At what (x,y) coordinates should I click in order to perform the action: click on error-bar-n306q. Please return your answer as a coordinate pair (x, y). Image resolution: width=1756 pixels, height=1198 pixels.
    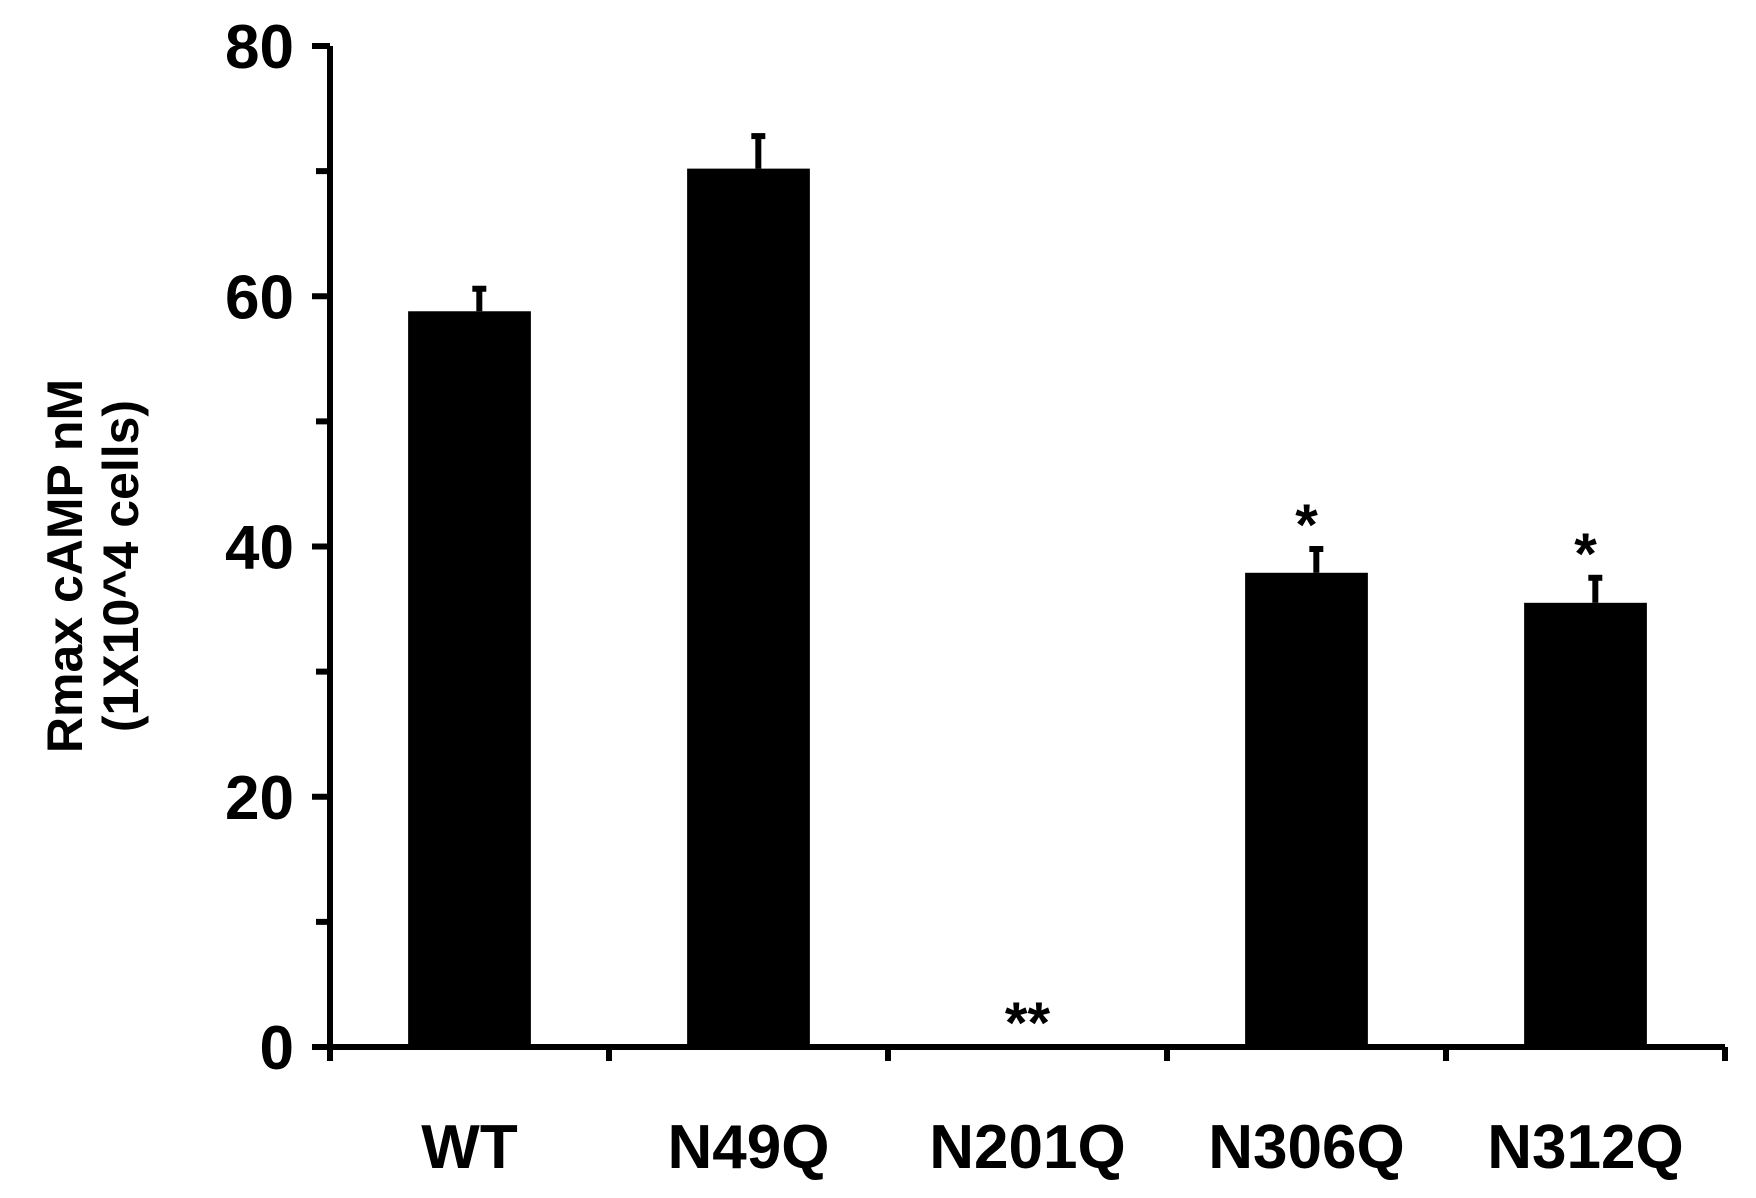
    Looking at the image, I should click on (1316, 559).